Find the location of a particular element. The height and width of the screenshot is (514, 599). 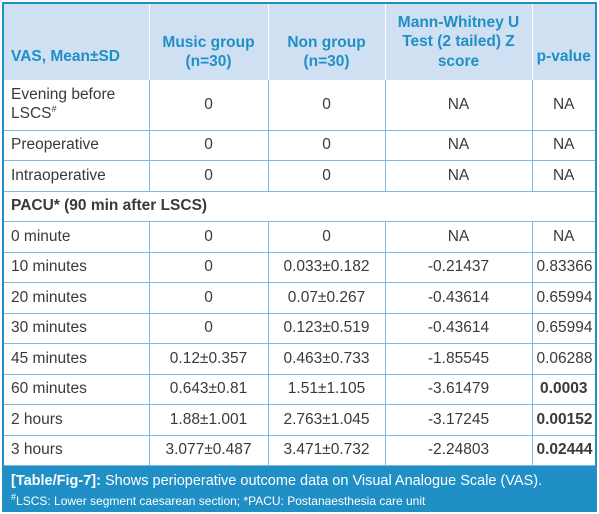

row-label: Evening before LSCS# is located at coordinates (77, 105).